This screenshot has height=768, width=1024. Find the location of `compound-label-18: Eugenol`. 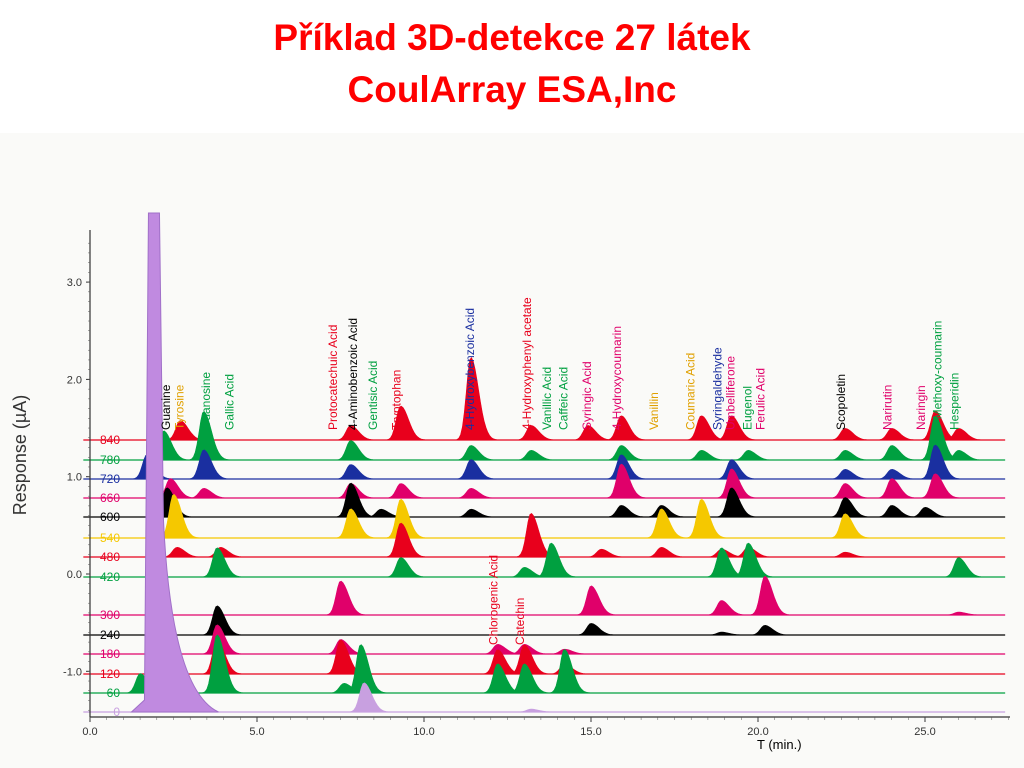

compound-label-18: Eugenol is located at coordinates (747, 408).